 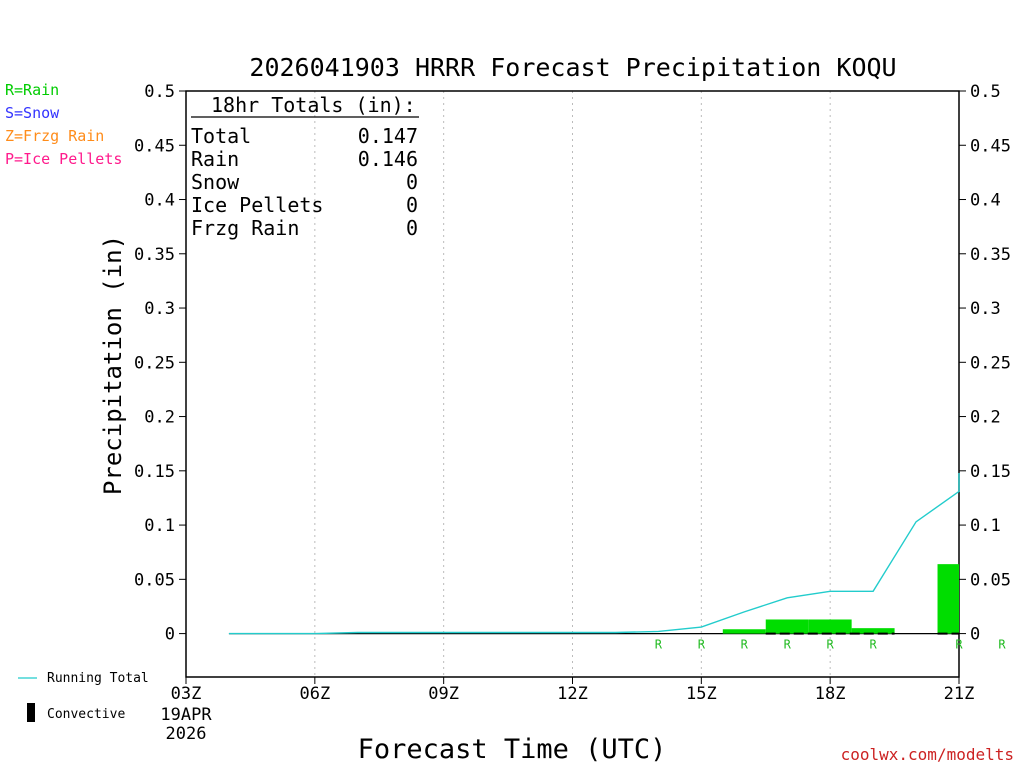 What do you see at coordinates (257, 205) in the screenshot?
I see `totals-row-label: Ice Pellets` at bounding box center [257, 205].